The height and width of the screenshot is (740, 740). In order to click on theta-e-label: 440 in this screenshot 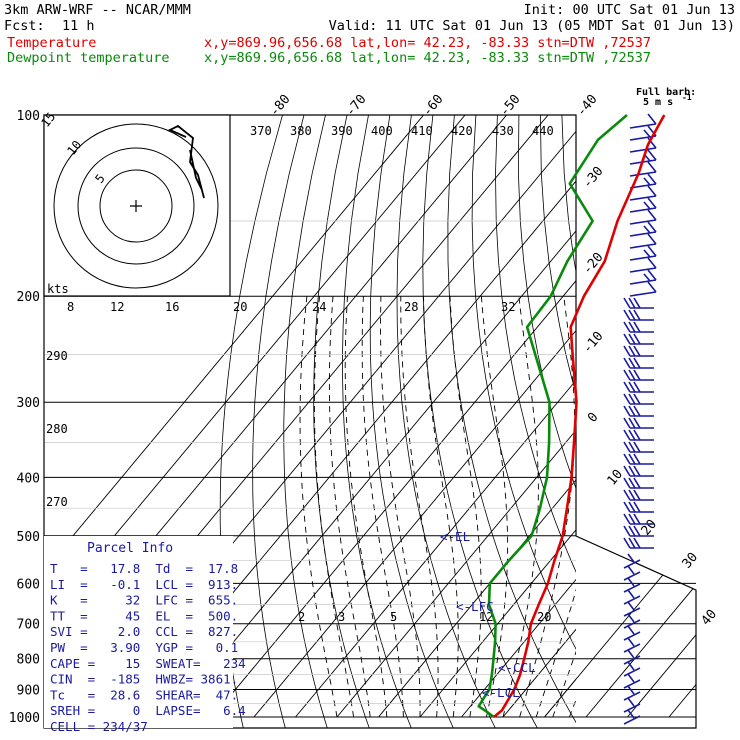, I will do `click(543, 131)`.